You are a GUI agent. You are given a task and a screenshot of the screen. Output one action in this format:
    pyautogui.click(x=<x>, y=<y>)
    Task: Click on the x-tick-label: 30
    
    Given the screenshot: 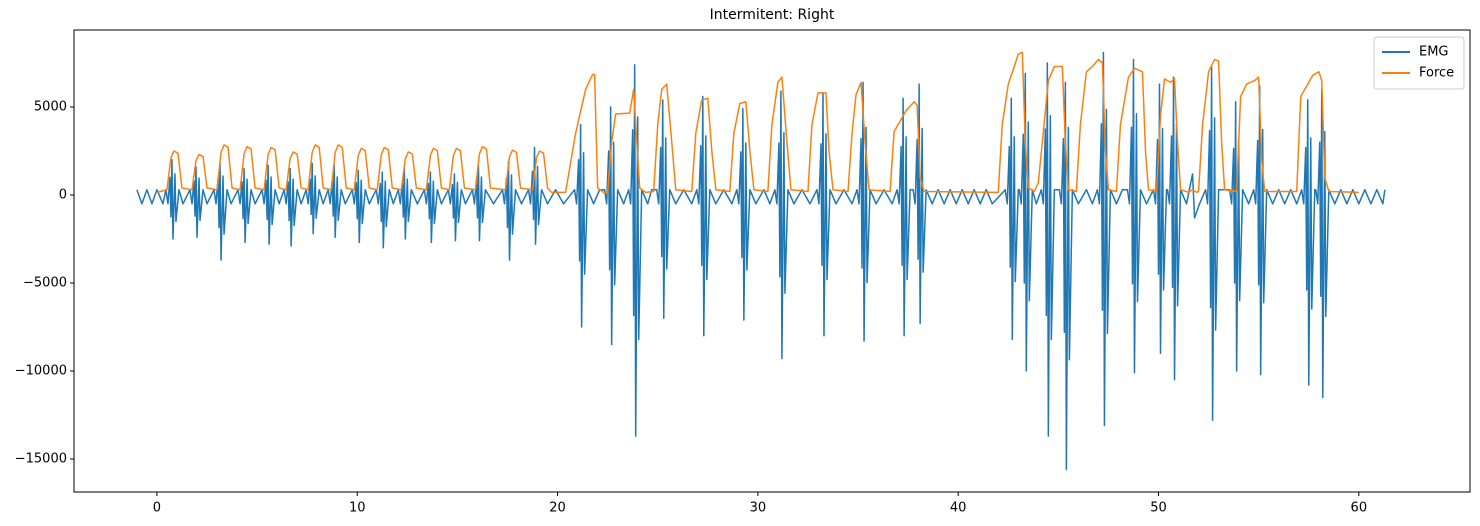 What is the action you would take?
    pyautogui.click(x=758, y=508)
    